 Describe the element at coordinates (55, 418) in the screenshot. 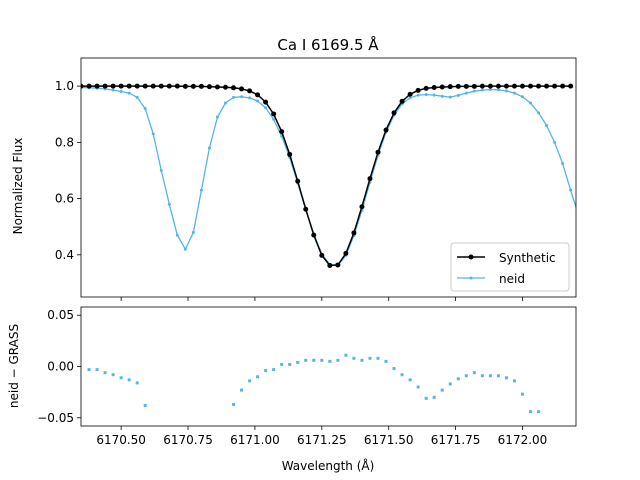

I see `bottom-y-tick-label: −0.05` at that location.